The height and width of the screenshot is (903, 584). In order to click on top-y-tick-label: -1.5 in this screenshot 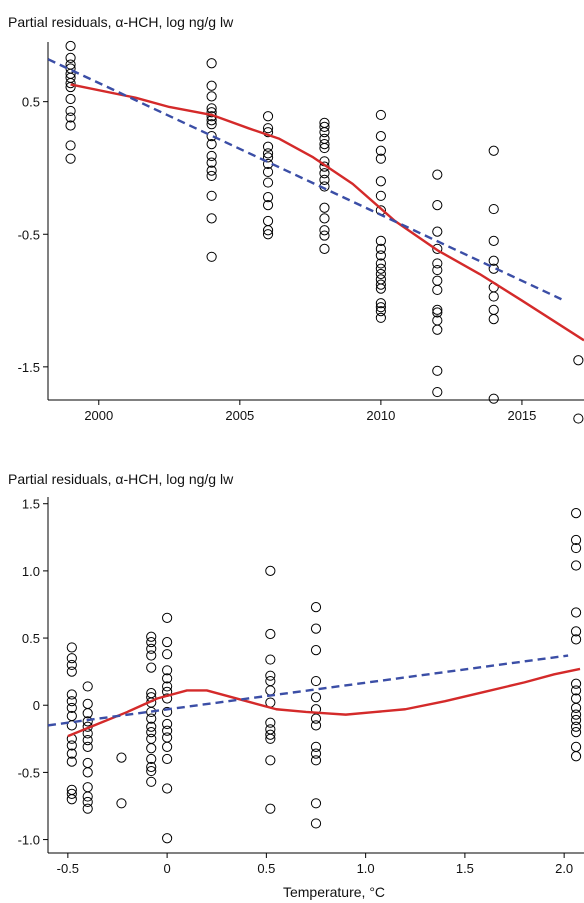, I will do `click(29, 367)`.